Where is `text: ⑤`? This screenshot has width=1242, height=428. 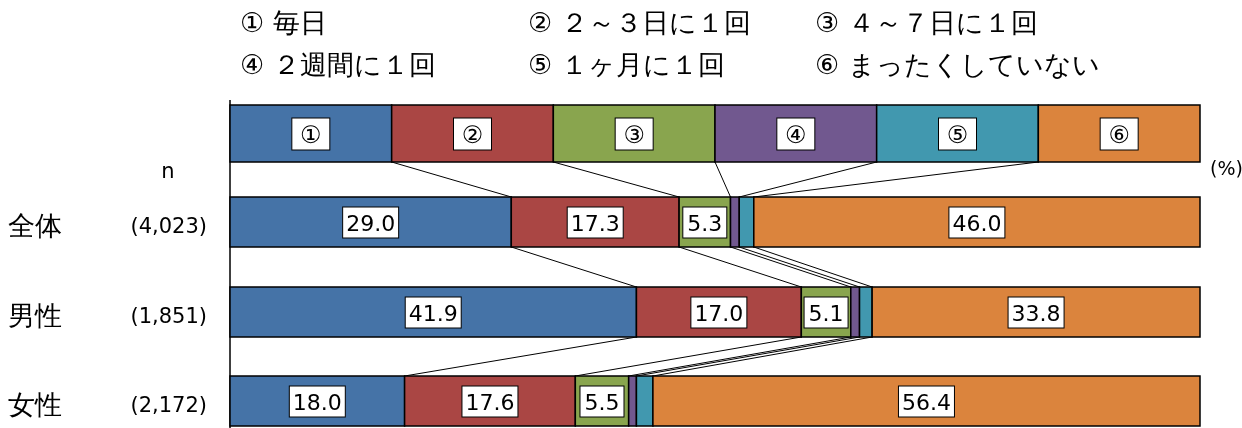 text: ⑤ is located at coordinates (957, 135).